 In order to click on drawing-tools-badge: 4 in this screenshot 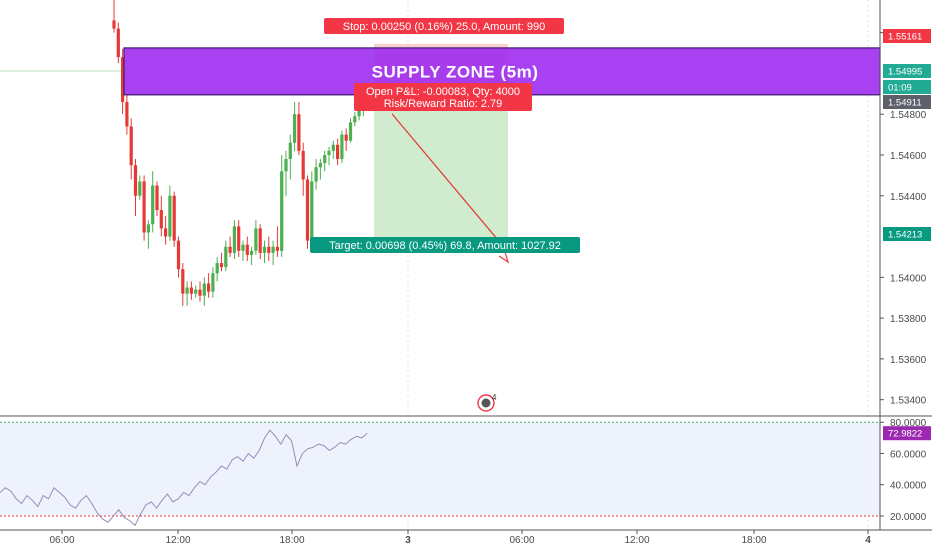, I will do `click(487, 402)`.